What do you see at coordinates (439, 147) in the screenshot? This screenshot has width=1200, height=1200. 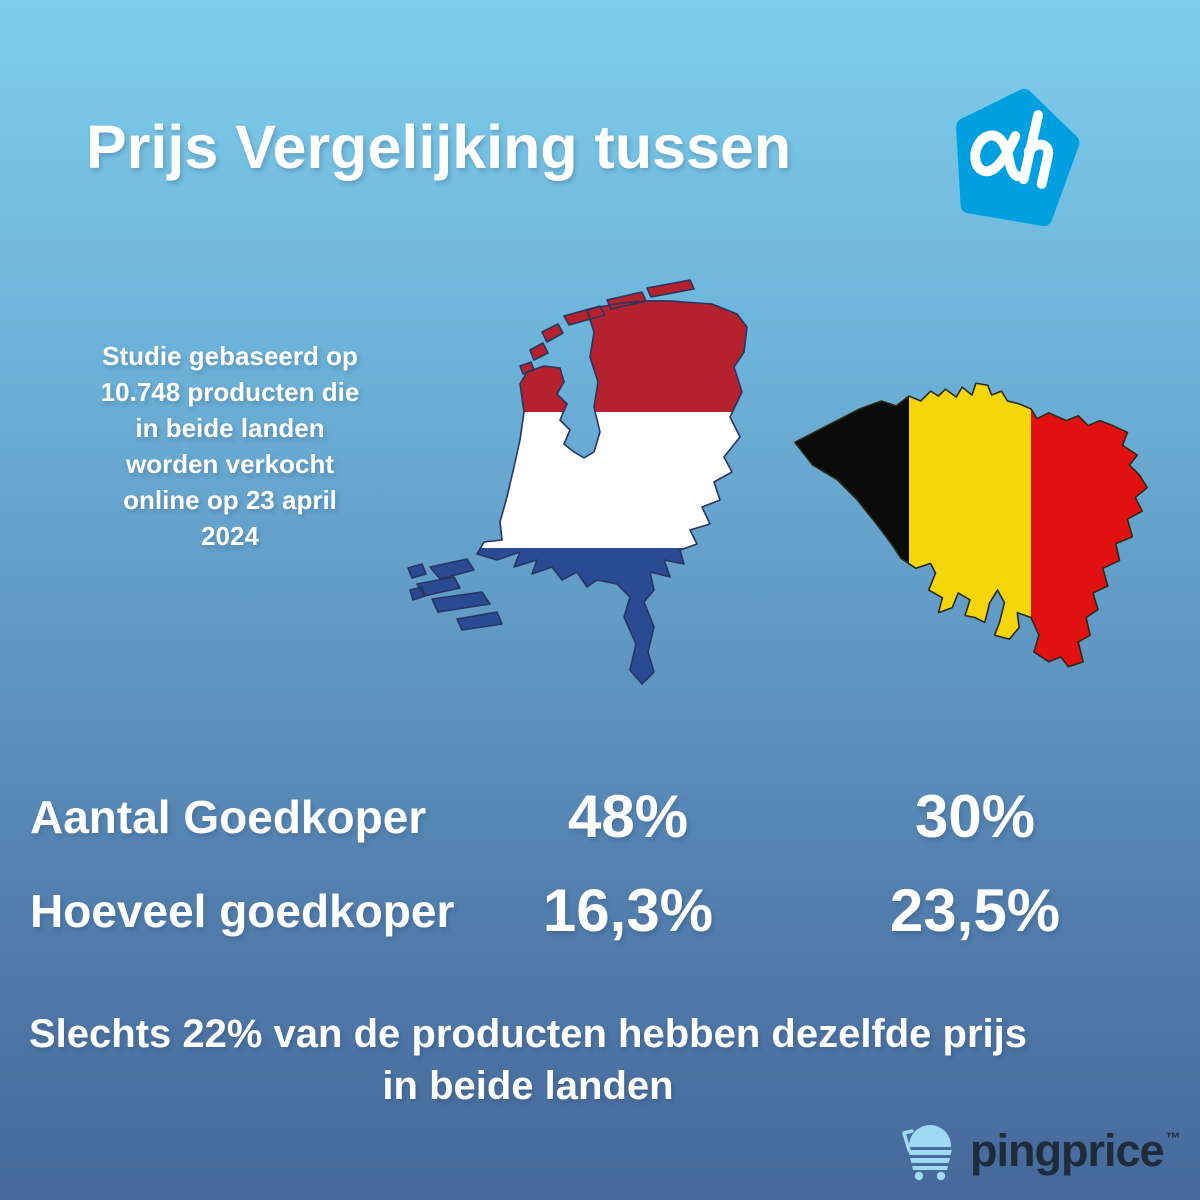 I see `page-title: Prijs Vergelijking tussen` at bounding box center [439, 147].